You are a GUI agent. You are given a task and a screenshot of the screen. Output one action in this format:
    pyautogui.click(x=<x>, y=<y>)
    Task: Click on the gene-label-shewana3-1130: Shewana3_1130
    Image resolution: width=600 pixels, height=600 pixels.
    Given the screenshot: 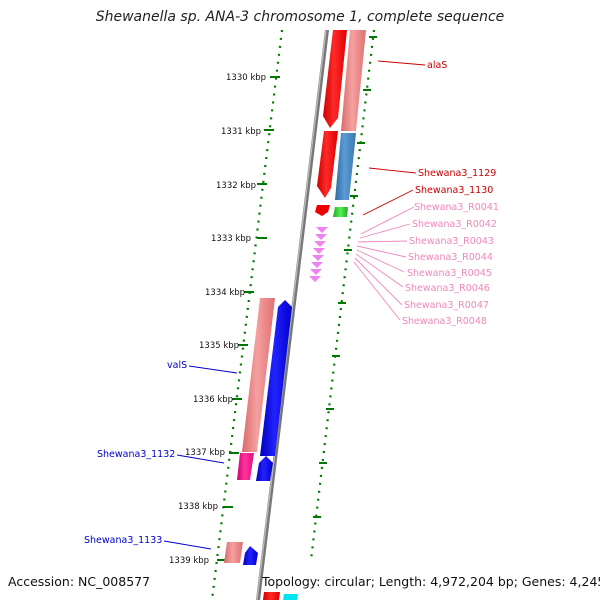 What is the action you would take?
    pyautogui.click(x=454, y=190)
    